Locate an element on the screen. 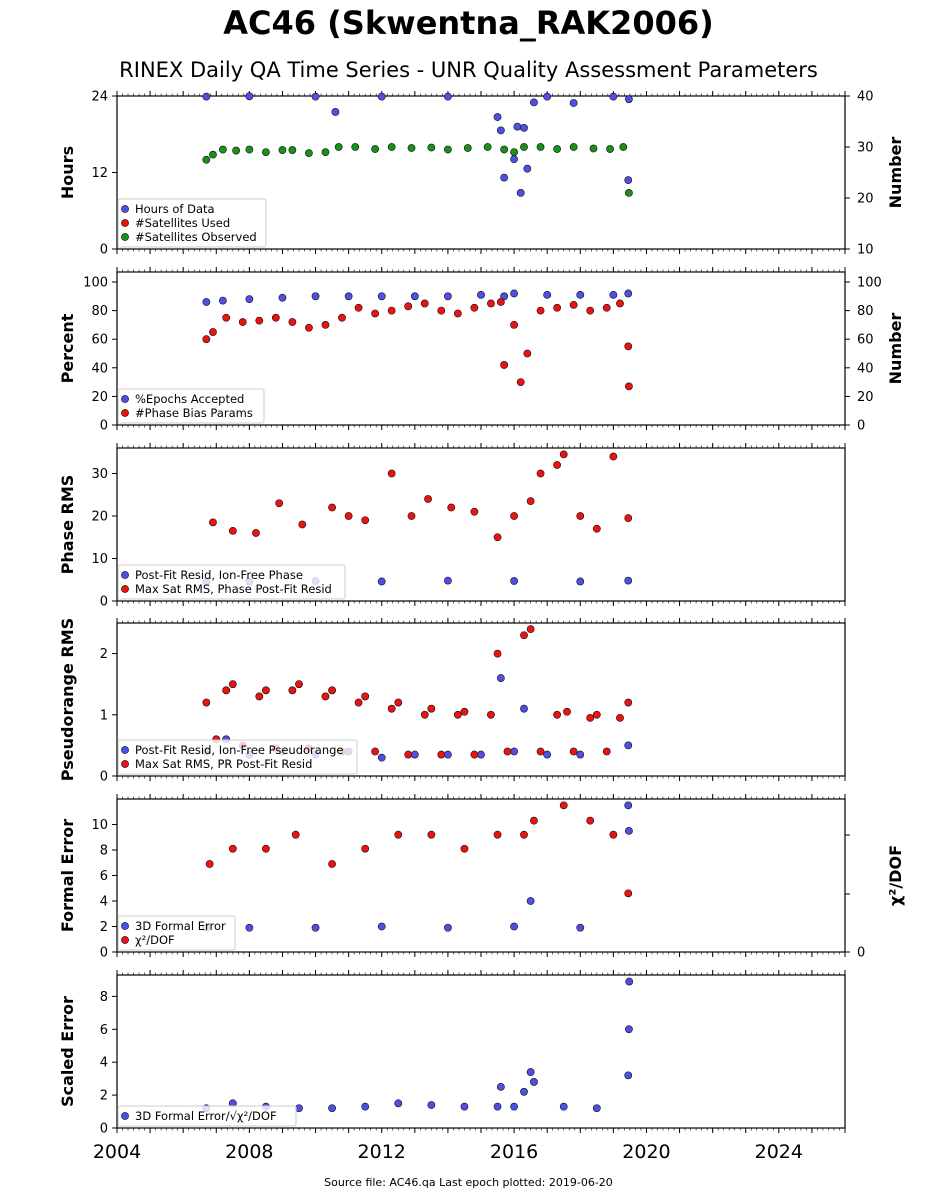  y-tick-label: 2 is located at coordinates (104, 654).